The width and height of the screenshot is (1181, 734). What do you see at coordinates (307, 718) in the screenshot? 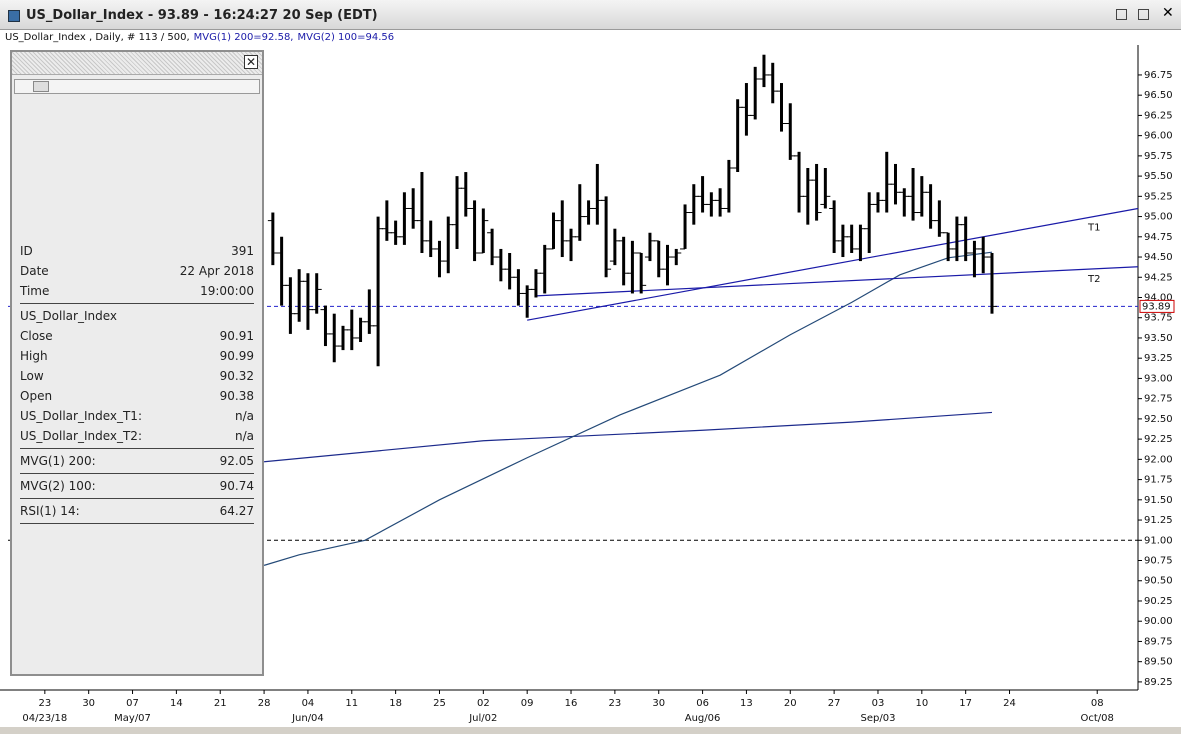
I see `x-major-label: Jun/04` at bounding box center [307, 718].